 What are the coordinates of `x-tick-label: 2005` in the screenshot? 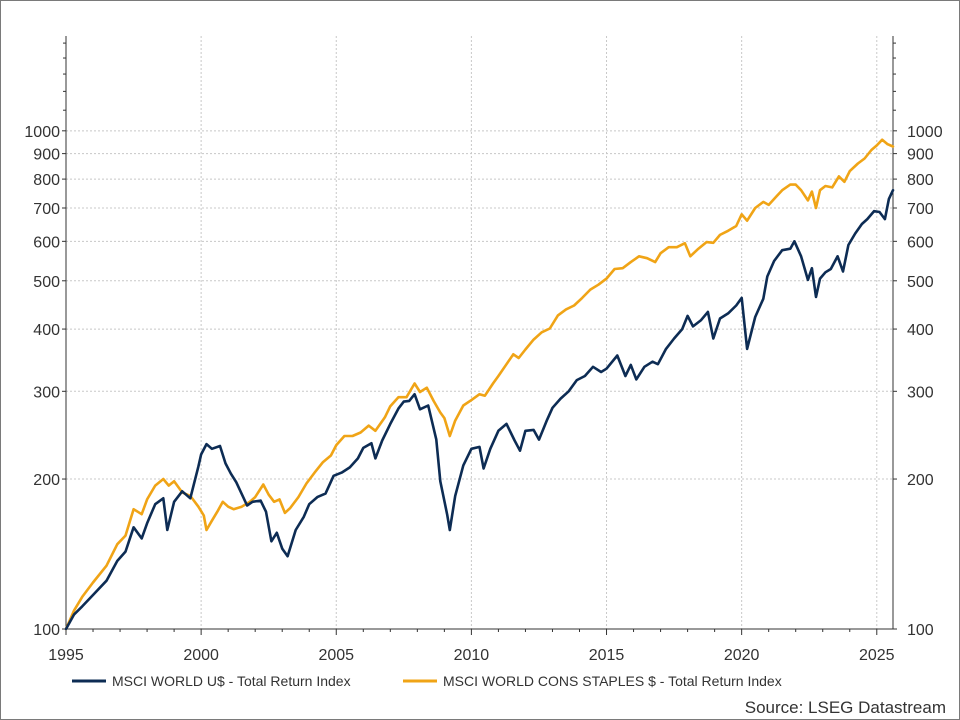 It's located at (336, 655).